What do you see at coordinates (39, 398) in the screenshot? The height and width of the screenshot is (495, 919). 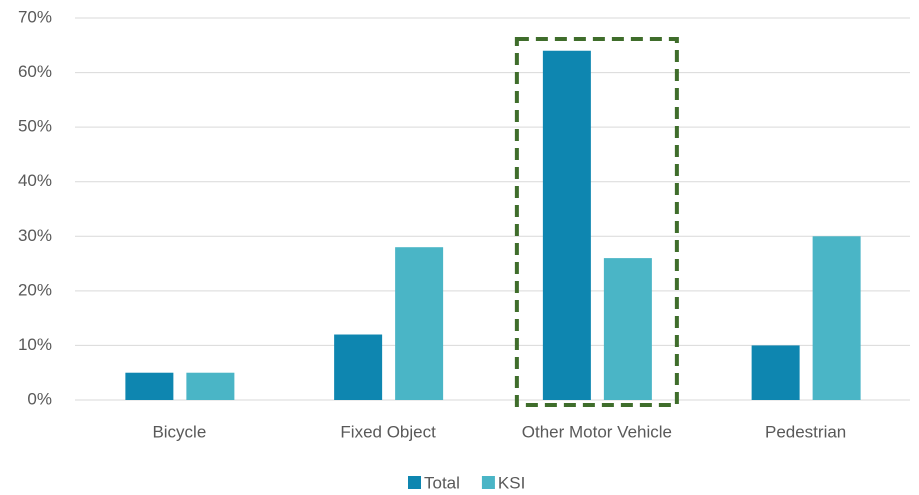 I see `y-tick-label: 0%` at bounding box center [39, 398].